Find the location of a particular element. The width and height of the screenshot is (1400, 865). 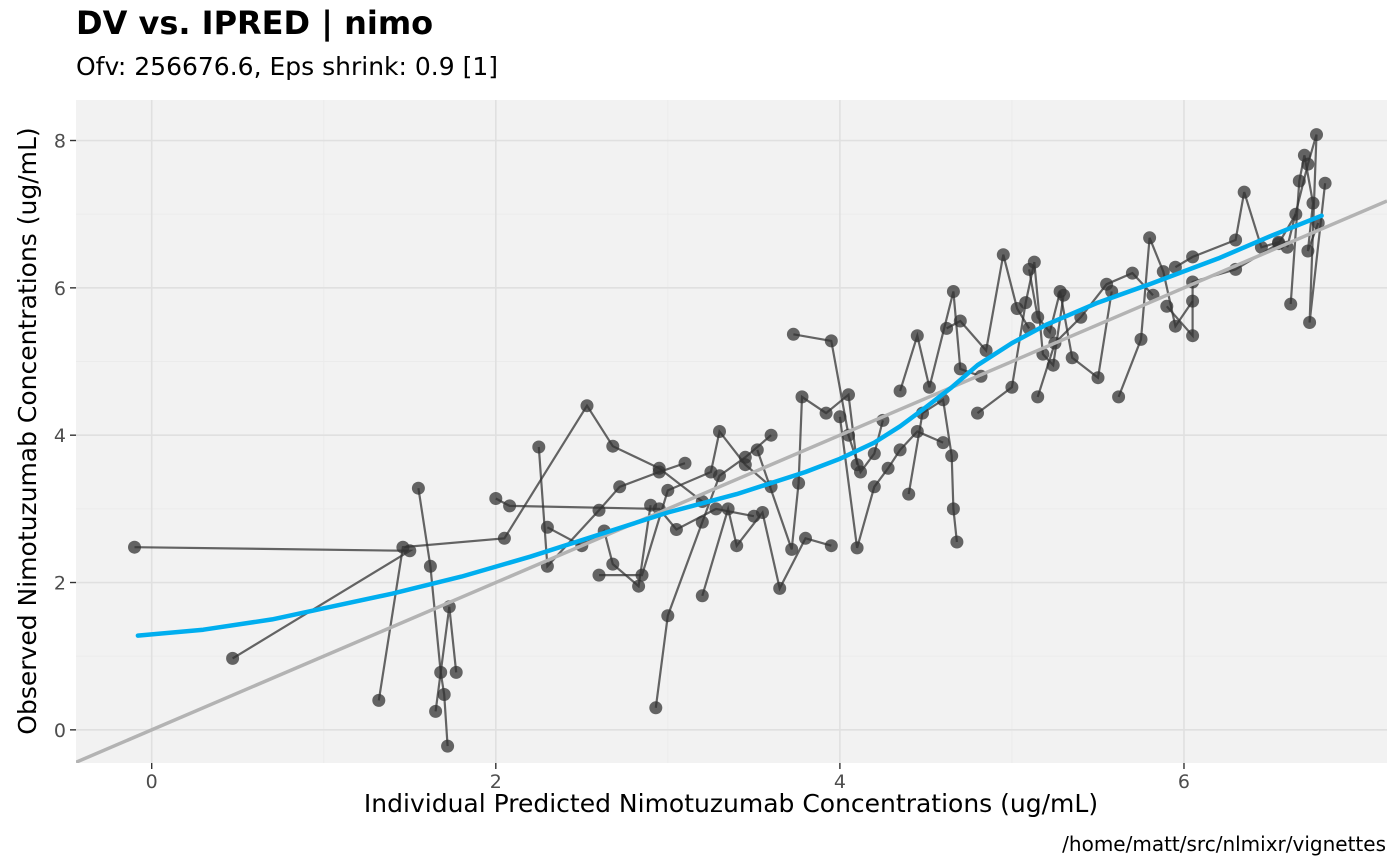

y-axis-ticks: 0 2 4 6 8 is located at coordinates (65, 436).